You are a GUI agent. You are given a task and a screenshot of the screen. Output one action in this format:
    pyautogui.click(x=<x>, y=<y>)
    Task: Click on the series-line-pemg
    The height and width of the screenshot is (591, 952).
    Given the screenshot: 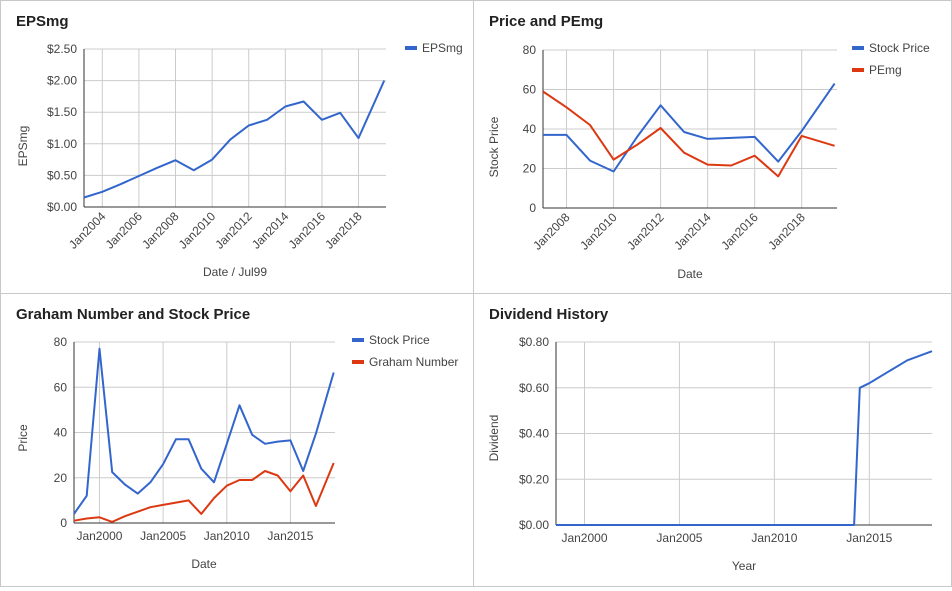 What is the action you would take?
    pyautogui.click(x=688, y=134)
    